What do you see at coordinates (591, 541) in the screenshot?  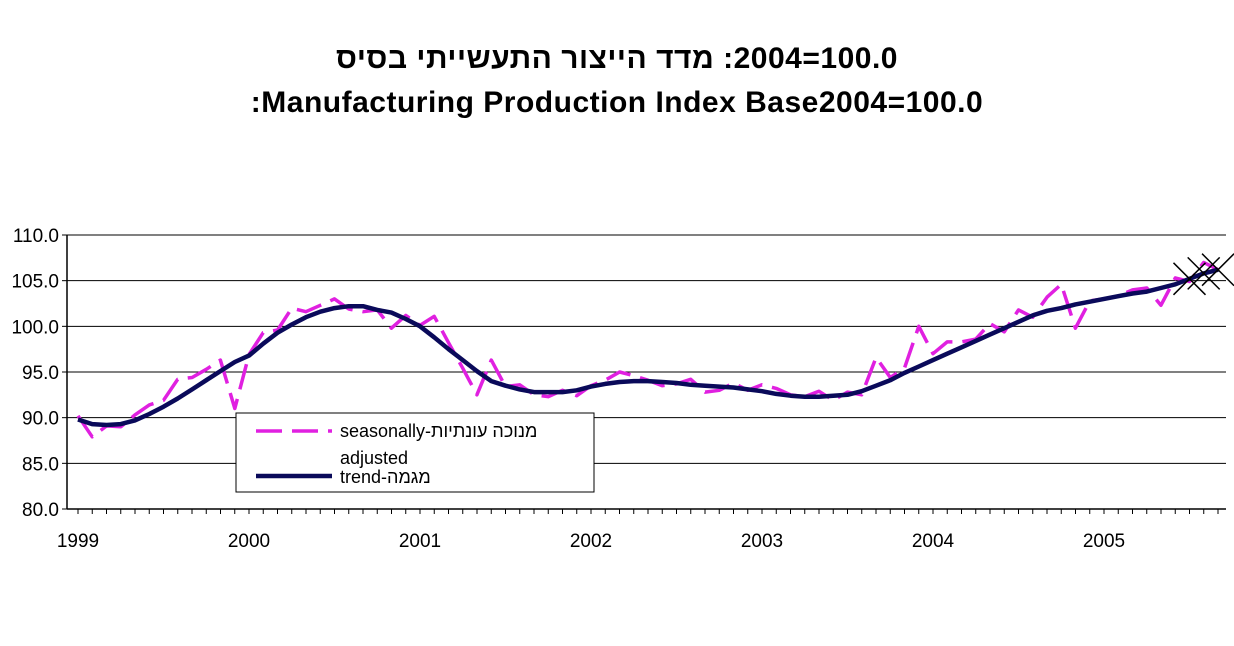 I see `x-tick-label-3: 2002` at bounding box center [591, 541].